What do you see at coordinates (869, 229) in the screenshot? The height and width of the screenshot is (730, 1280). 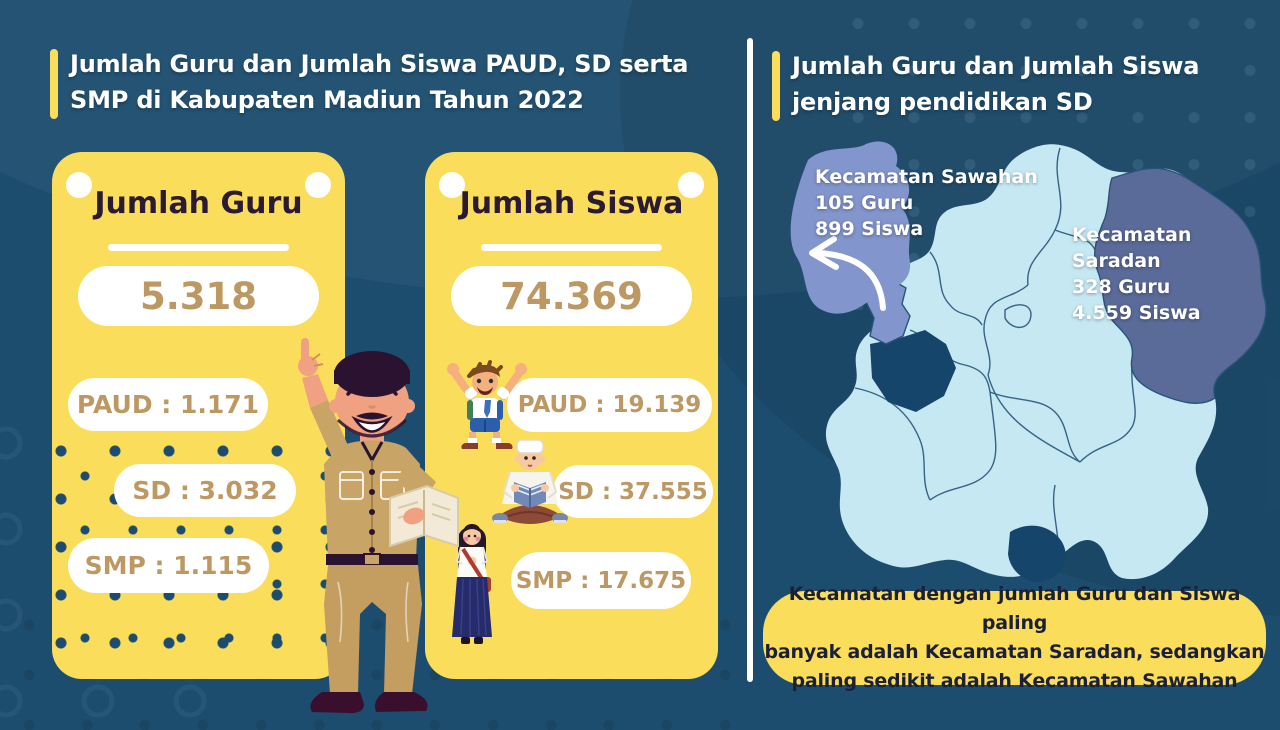 I see `sawahan-siswa: 899 Siswa` at bounding box center [869, 229].